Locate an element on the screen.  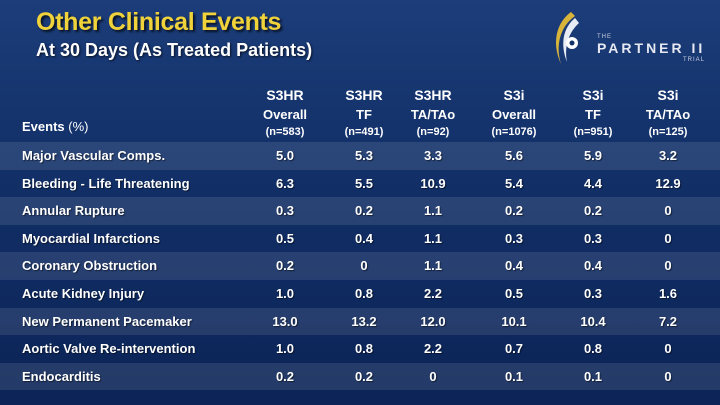
row-label: Endocarditis is located at coordinates (61, 376).